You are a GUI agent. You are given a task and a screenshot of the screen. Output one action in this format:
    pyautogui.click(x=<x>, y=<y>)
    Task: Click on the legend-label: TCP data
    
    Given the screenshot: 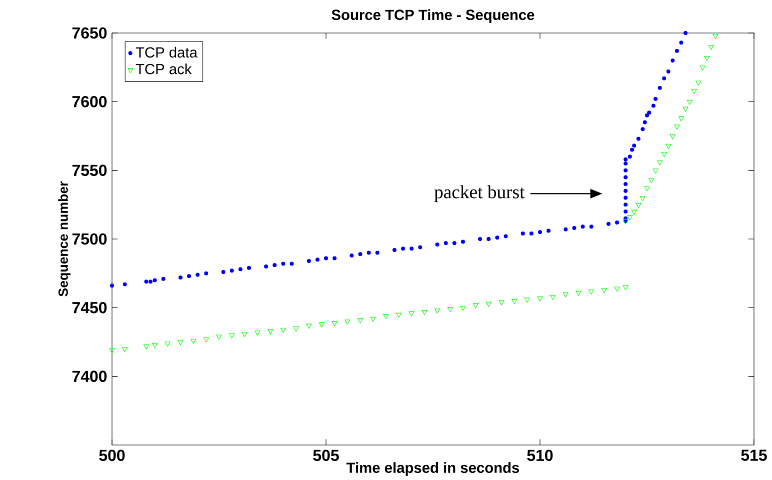 What is the action you would take?
    pyautogui.click(x=167, y=52)
    